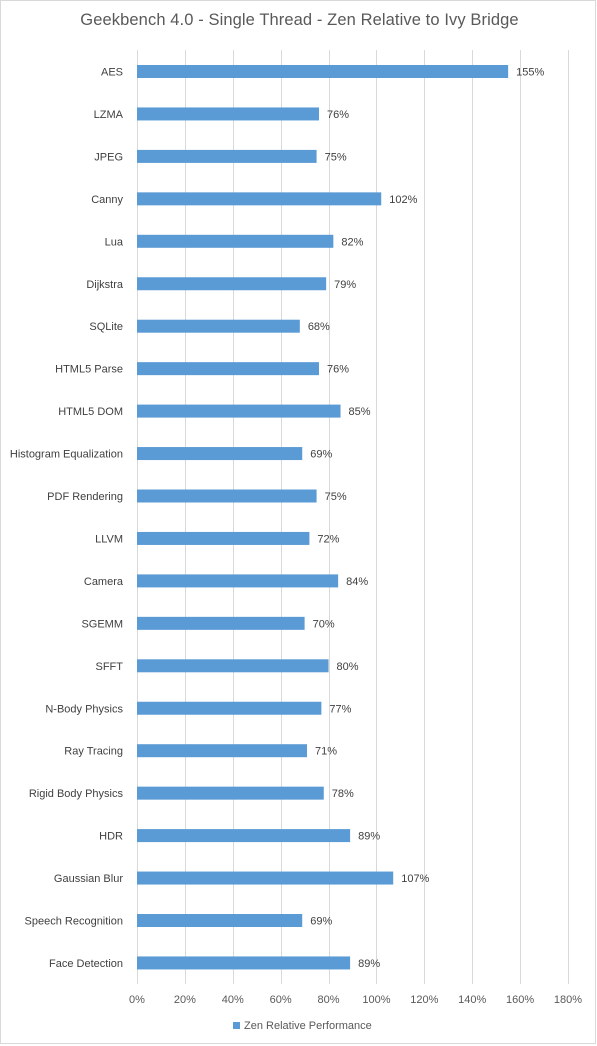 This screenshot has width=597, height=1046. What do you see at coordinates (185, 1000) in the screenshot?
I see `x-tick-label: 20%` at bounding box center [185, 1000].